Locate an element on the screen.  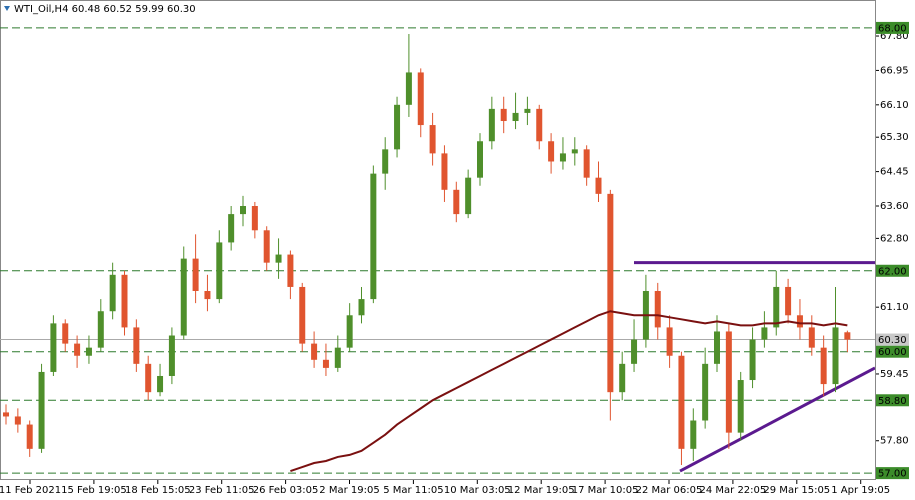
price-tag-label: 57.00 is located at coordinates (892, 474).